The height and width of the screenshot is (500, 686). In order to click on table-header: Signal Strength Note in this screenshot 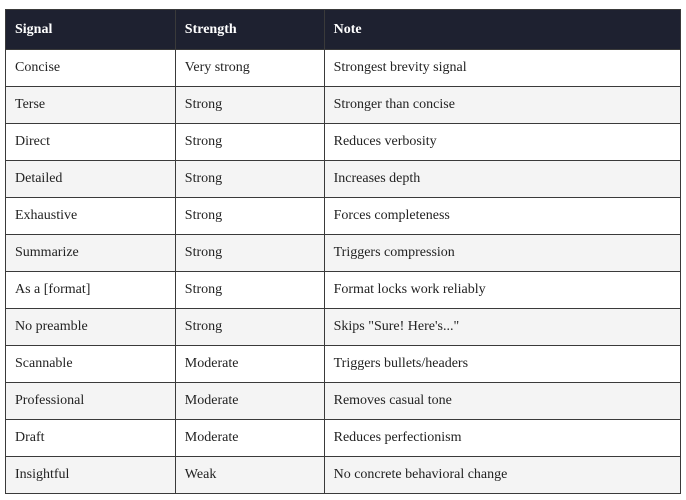, I will do `click(343, 29)`.